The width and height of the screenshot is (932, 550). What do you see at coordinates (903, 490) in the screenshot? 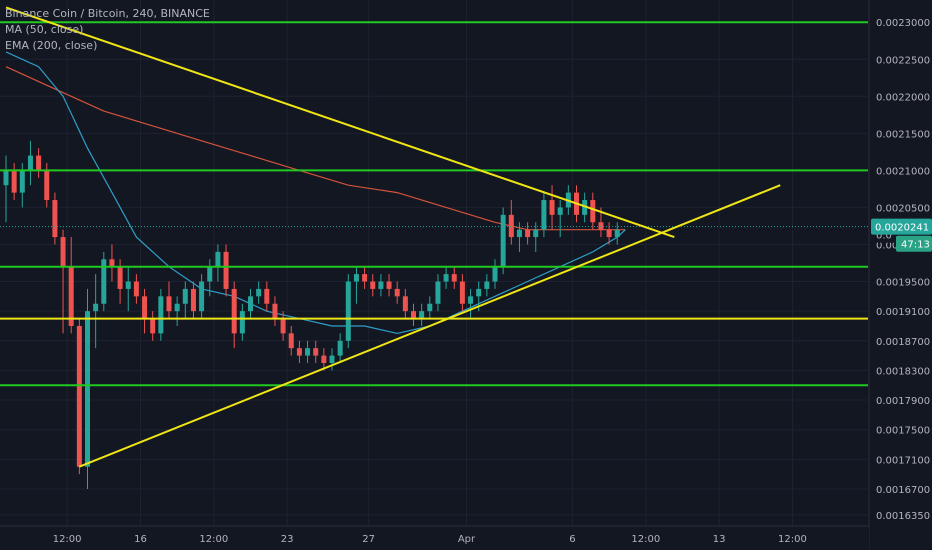
I see `price-tick-label: 0.0016700` at bounding box center [903, 490].